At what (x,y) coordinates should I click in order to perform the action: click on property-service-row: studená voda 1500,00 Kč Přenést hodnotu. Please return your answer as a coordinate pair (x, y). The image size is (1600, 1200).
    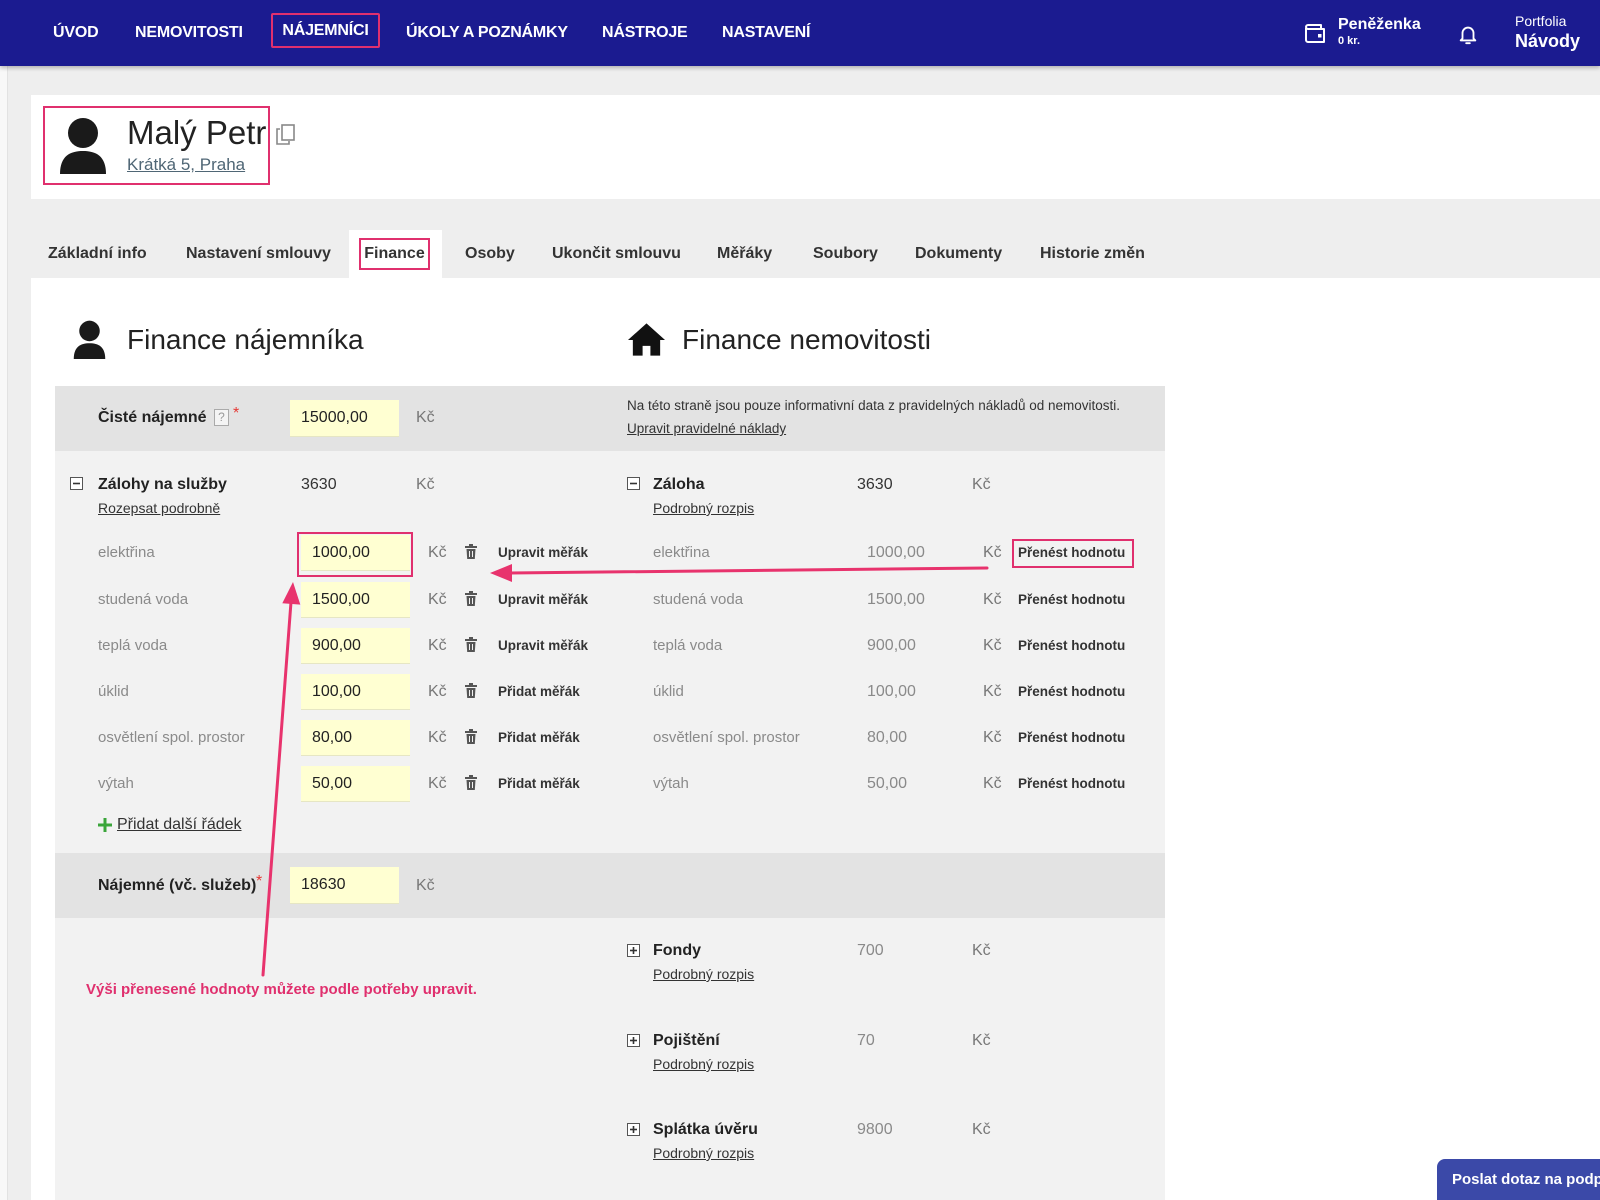
    Looking at the image, I should click on (880, 600).